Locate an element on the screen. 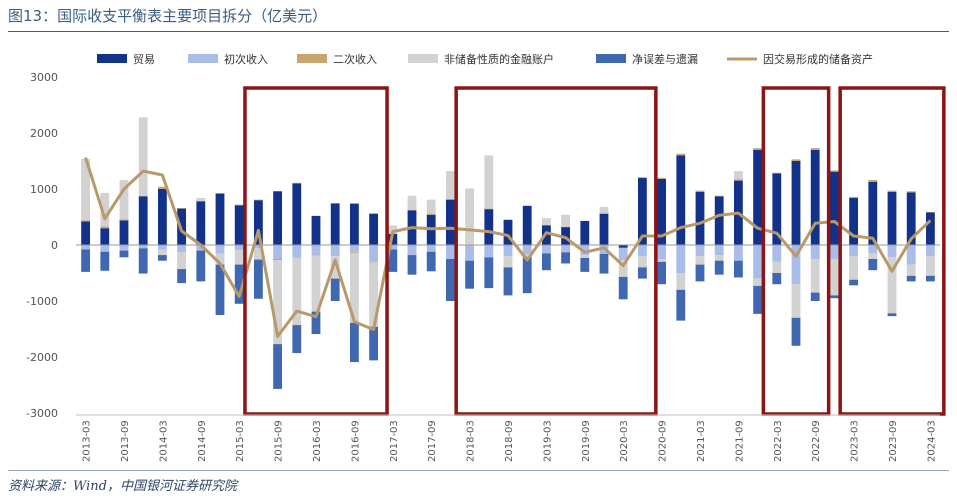 The height and width of the screenshot is (500, 957). chart-title: 图13：国际收支平衡表主要项目拆分（亿美元） is located at coordinates (168, 16).